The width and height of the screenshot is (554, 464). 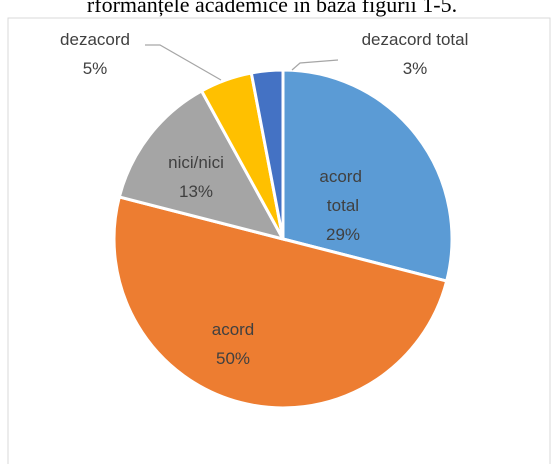 What do you see at coordinates (343, 205) in the screenshot?
I see `label-line: total` at bounding box center [343, 205].